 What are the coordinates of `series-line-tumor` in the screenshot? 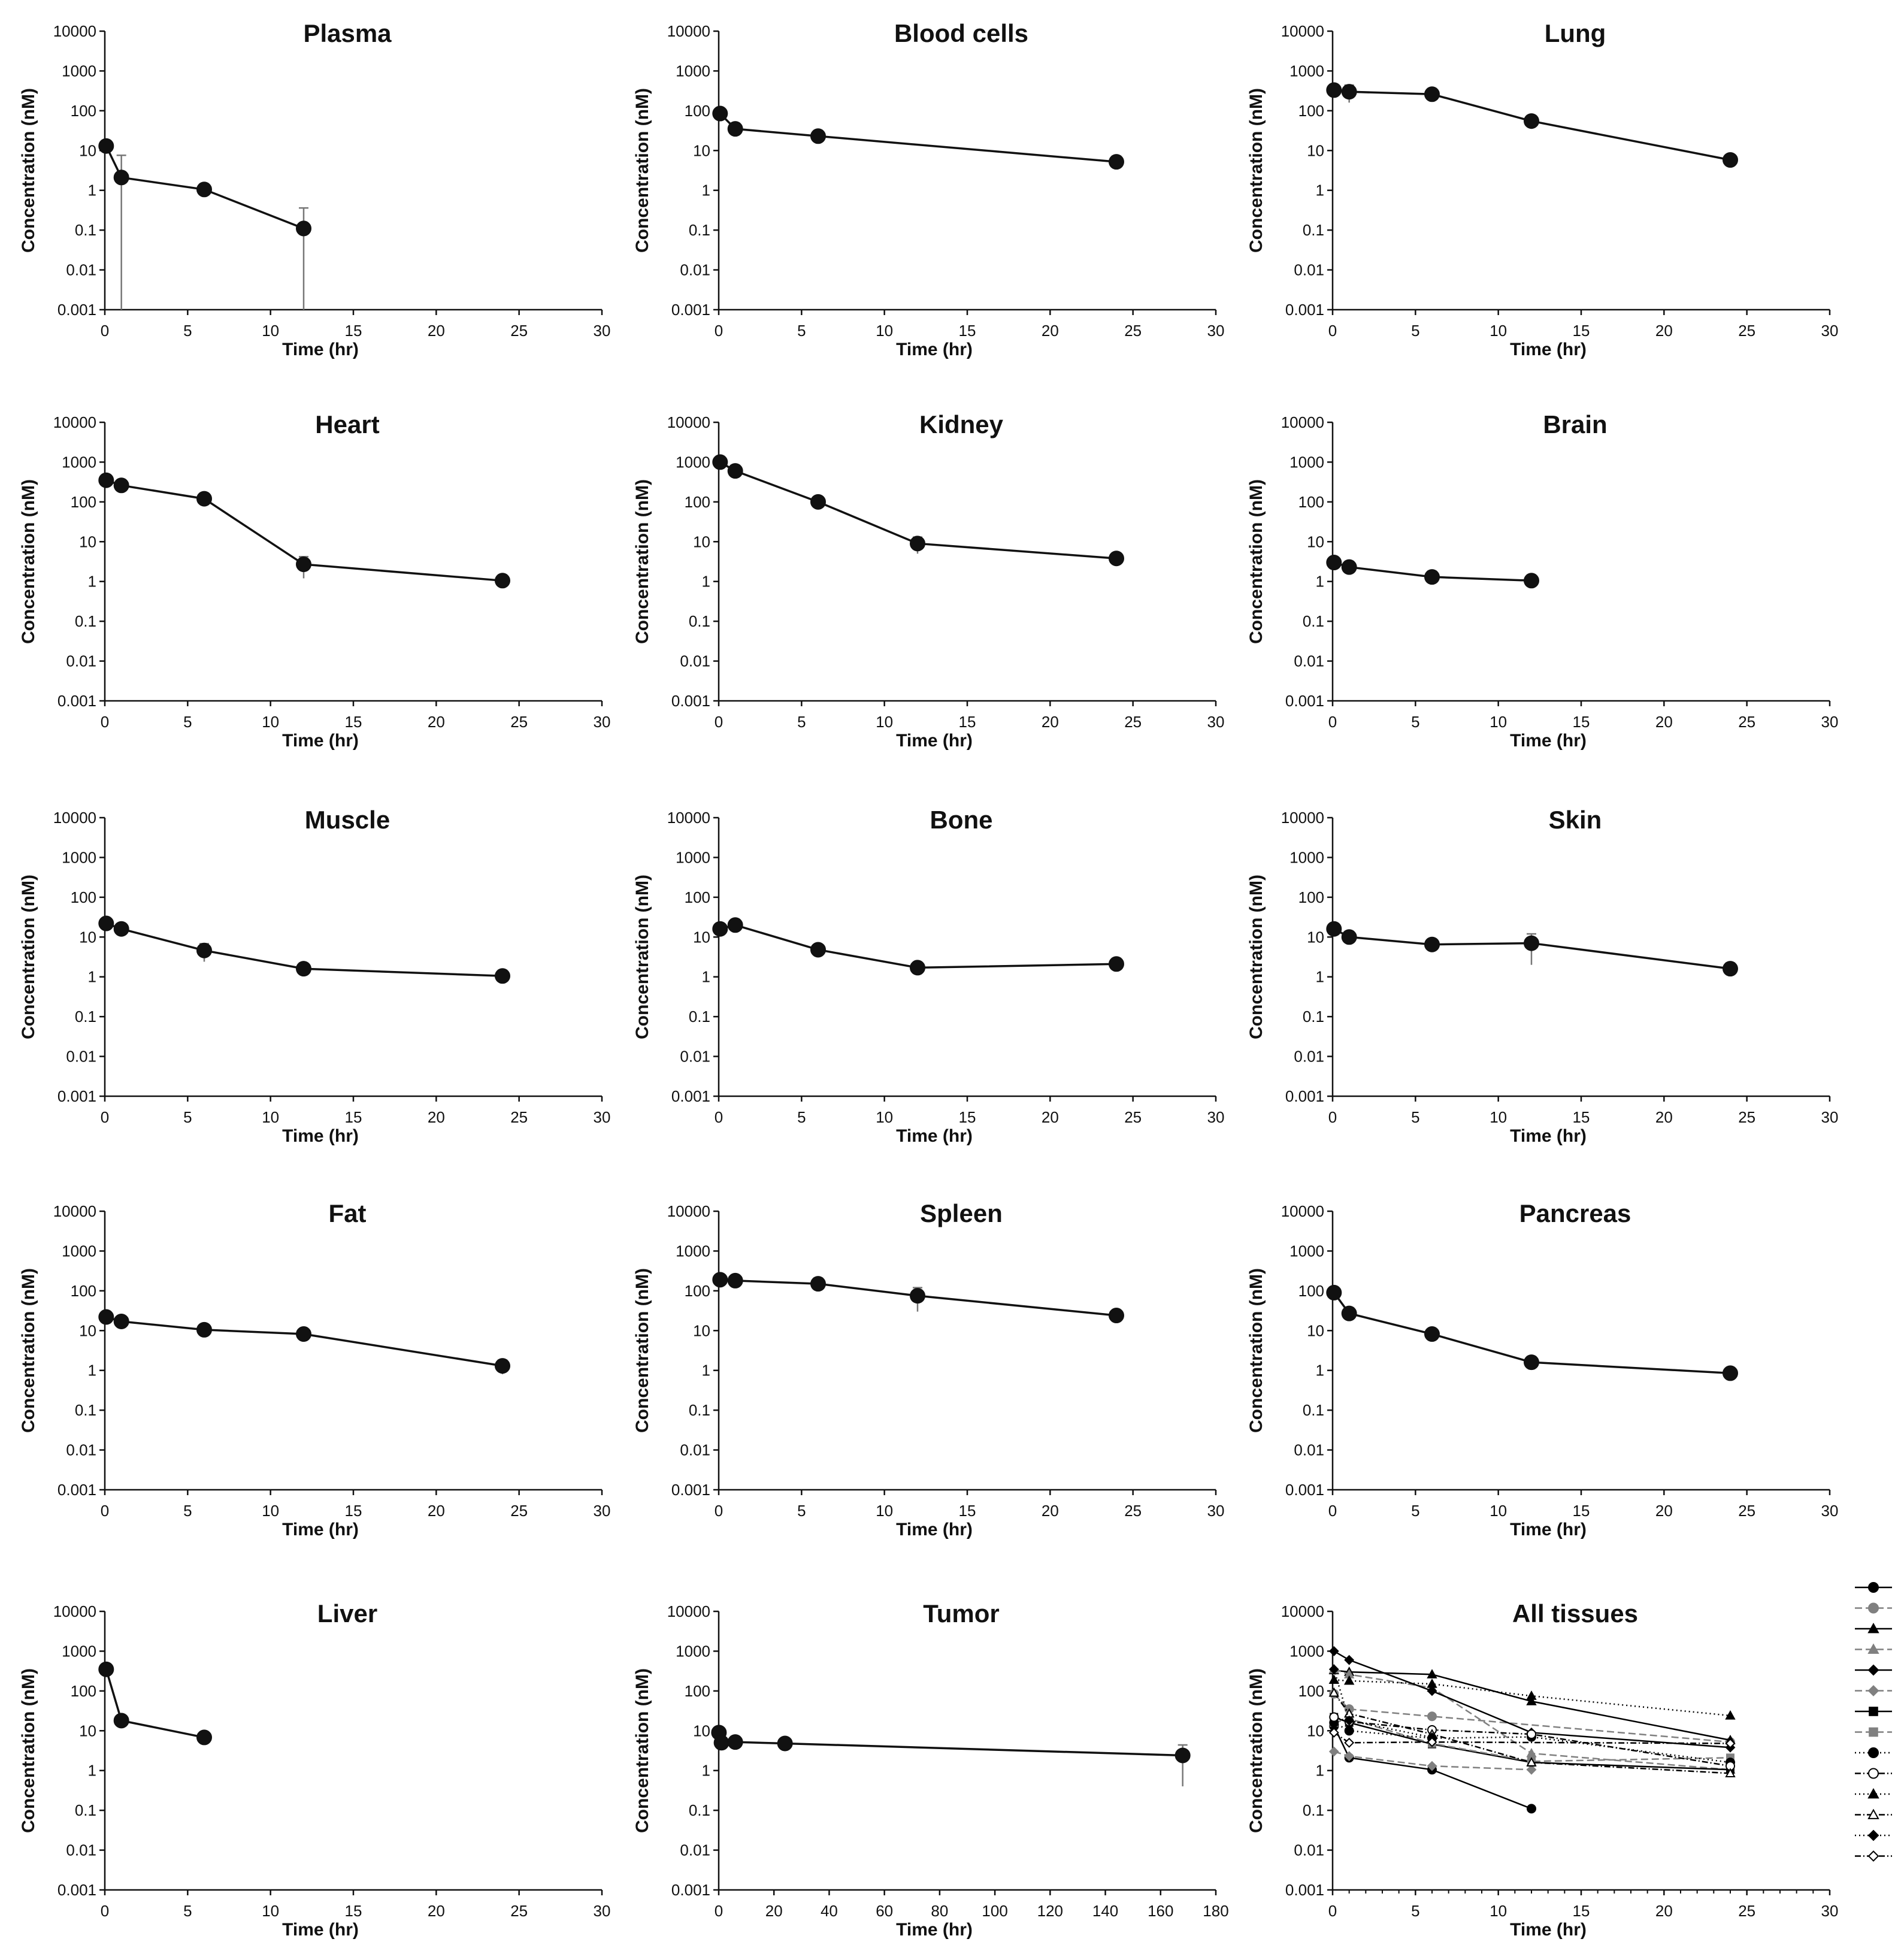 It's located at (1532, 1738).